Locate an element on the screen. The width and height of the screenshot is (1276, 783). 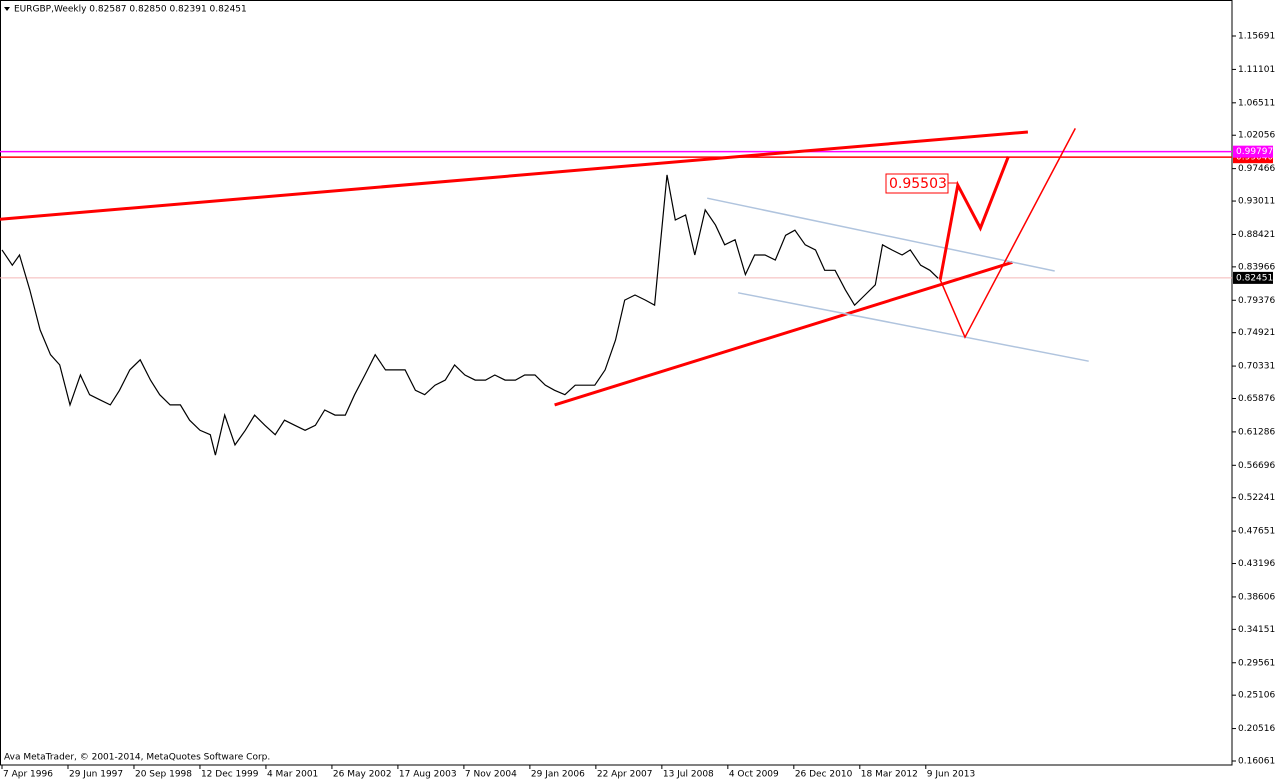
y-tick-label: 0.79376 is located at coordinates (1256, 301).